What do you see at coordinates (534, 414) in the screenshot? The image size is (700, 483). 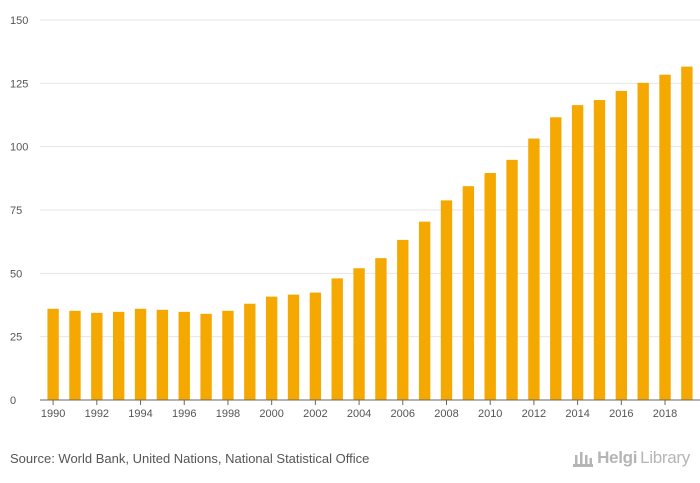 I see `x-tick-label: 2012` at bounding box center [534, 414].